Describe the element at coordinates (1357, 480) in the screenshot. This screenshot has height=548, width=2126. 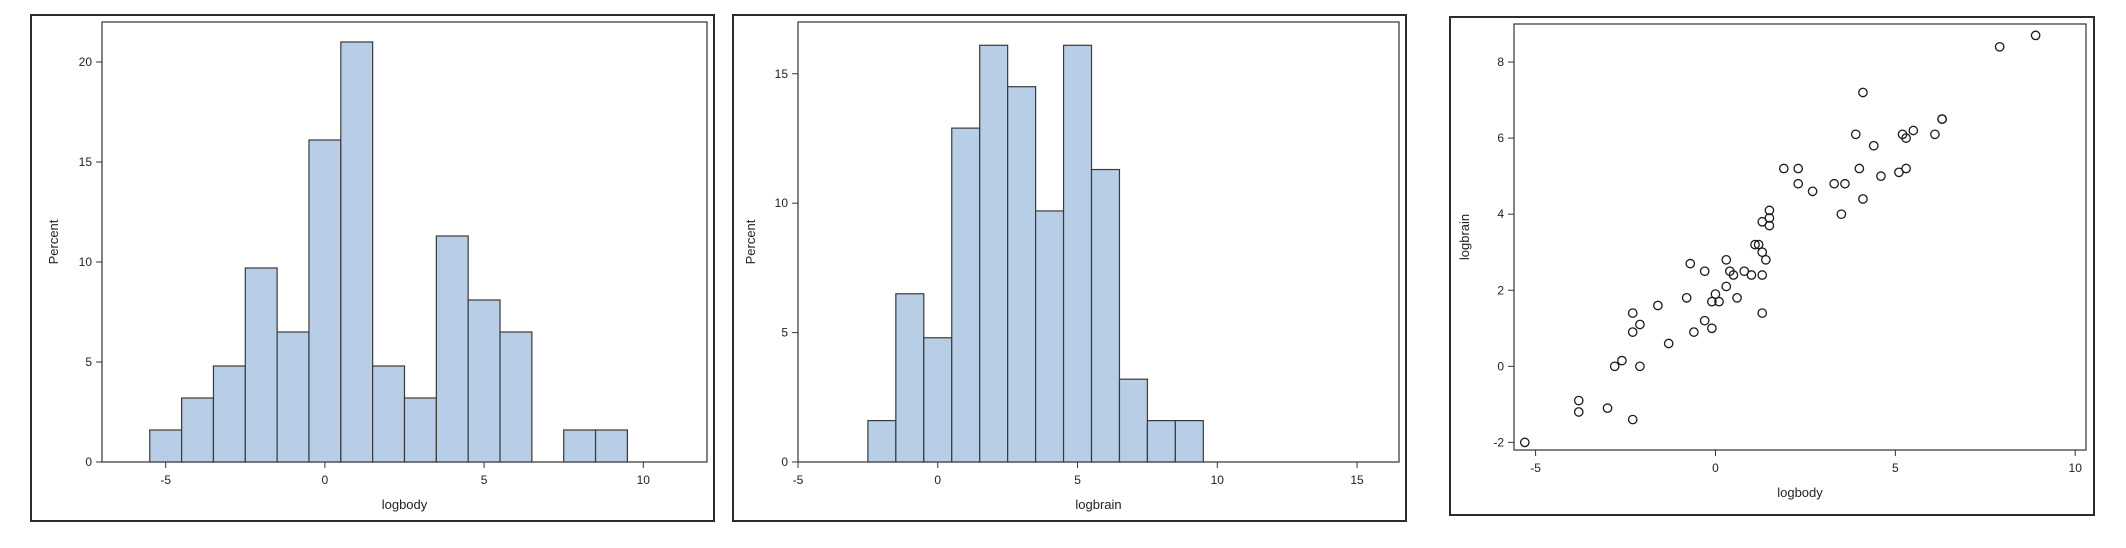
I see `x-tick-label: 15` at that location.